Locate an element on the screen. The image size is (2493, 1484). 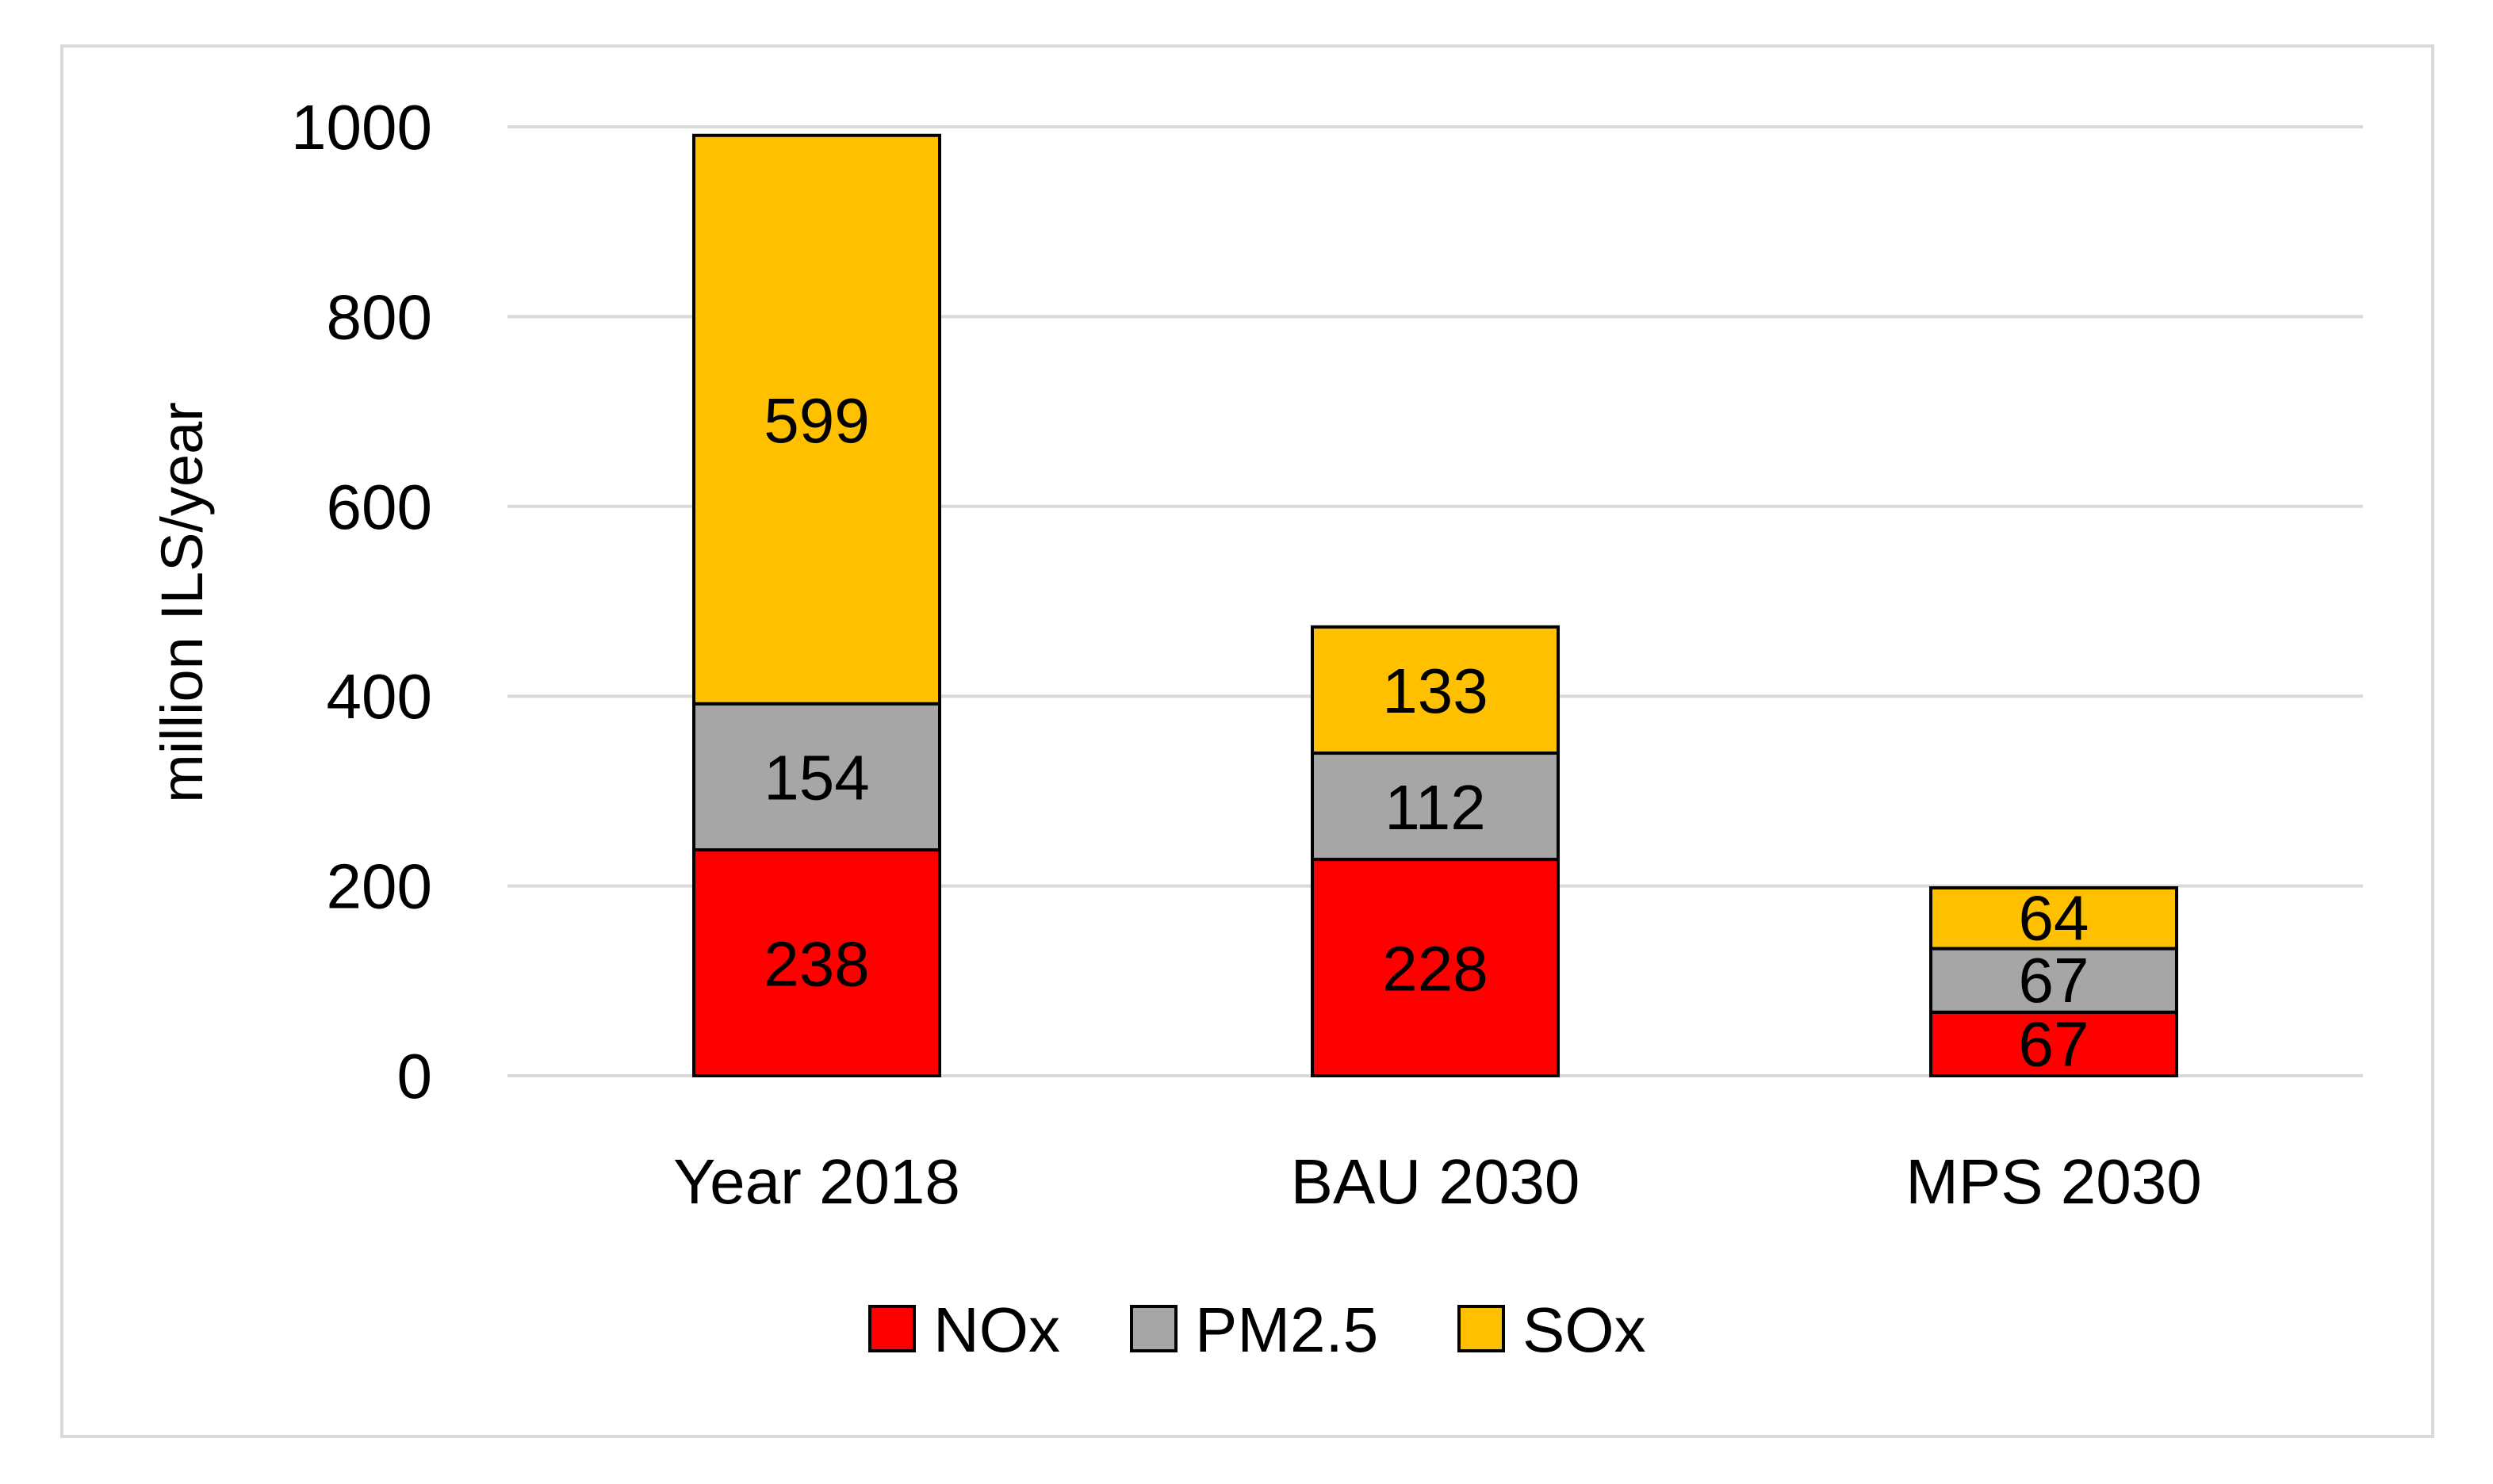
legend-label: PM2.5 is located at coordinates (1286, 1330).